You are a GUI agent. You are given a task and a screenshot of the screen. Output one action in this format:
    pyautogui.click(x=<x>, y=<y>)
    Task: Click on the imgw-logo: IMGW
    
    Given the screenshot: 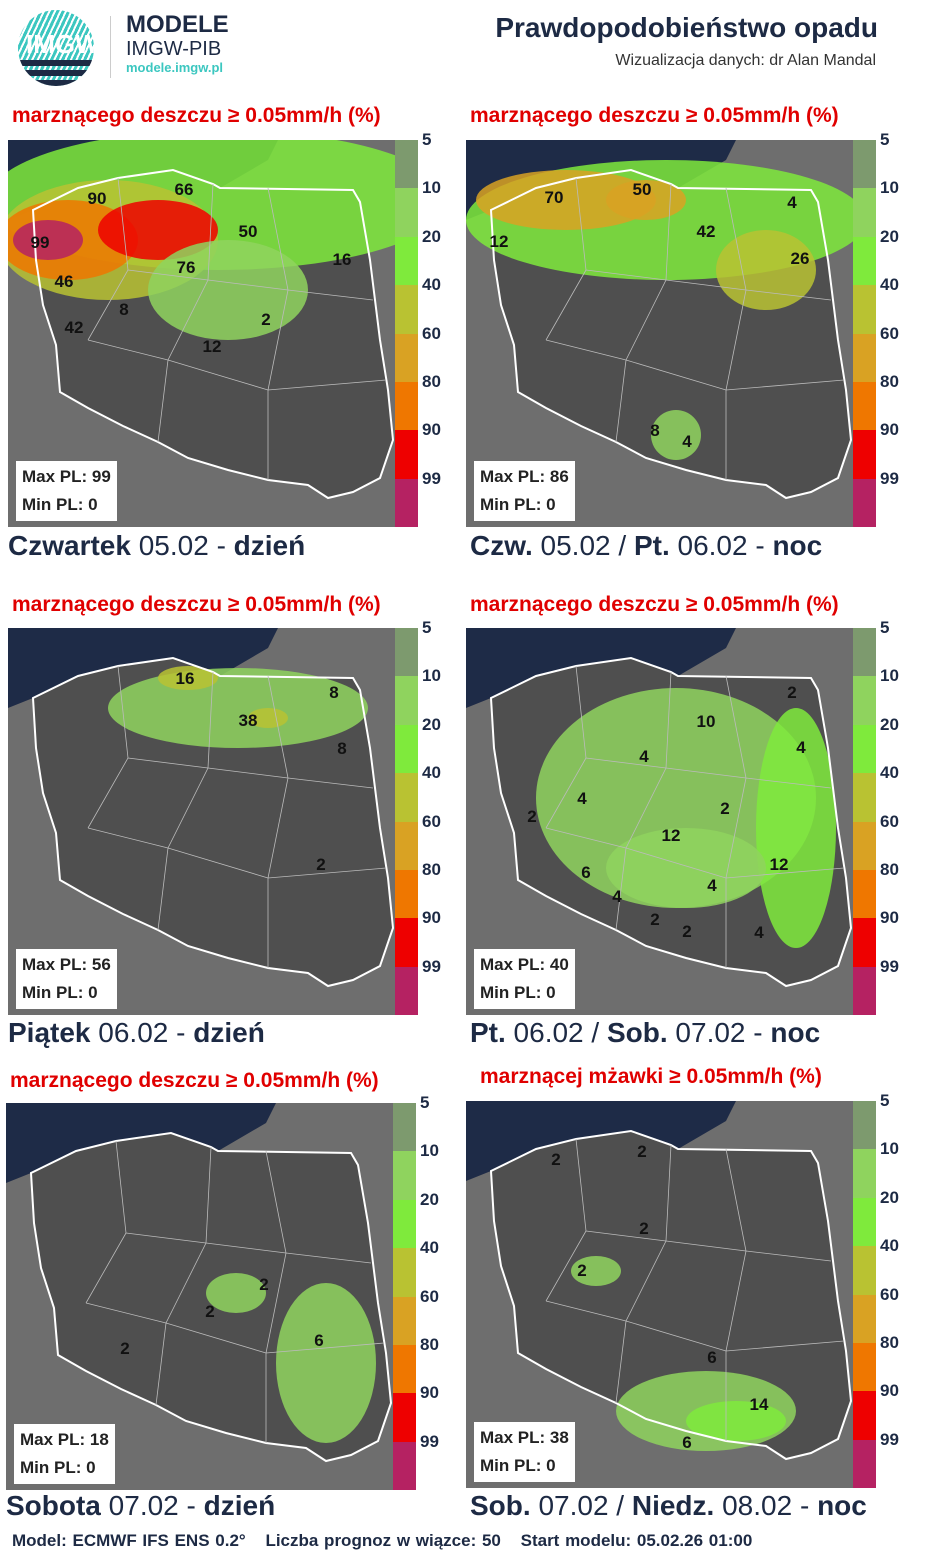 What is the action you would take?
    pyautogui.click(x=56, y=48)
    